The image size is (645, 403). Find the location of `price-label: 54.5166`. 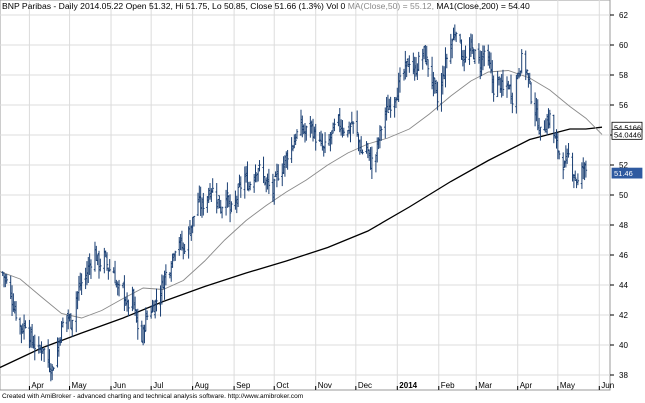

price-label: 54.5166 is located at coordinates (627, 127).